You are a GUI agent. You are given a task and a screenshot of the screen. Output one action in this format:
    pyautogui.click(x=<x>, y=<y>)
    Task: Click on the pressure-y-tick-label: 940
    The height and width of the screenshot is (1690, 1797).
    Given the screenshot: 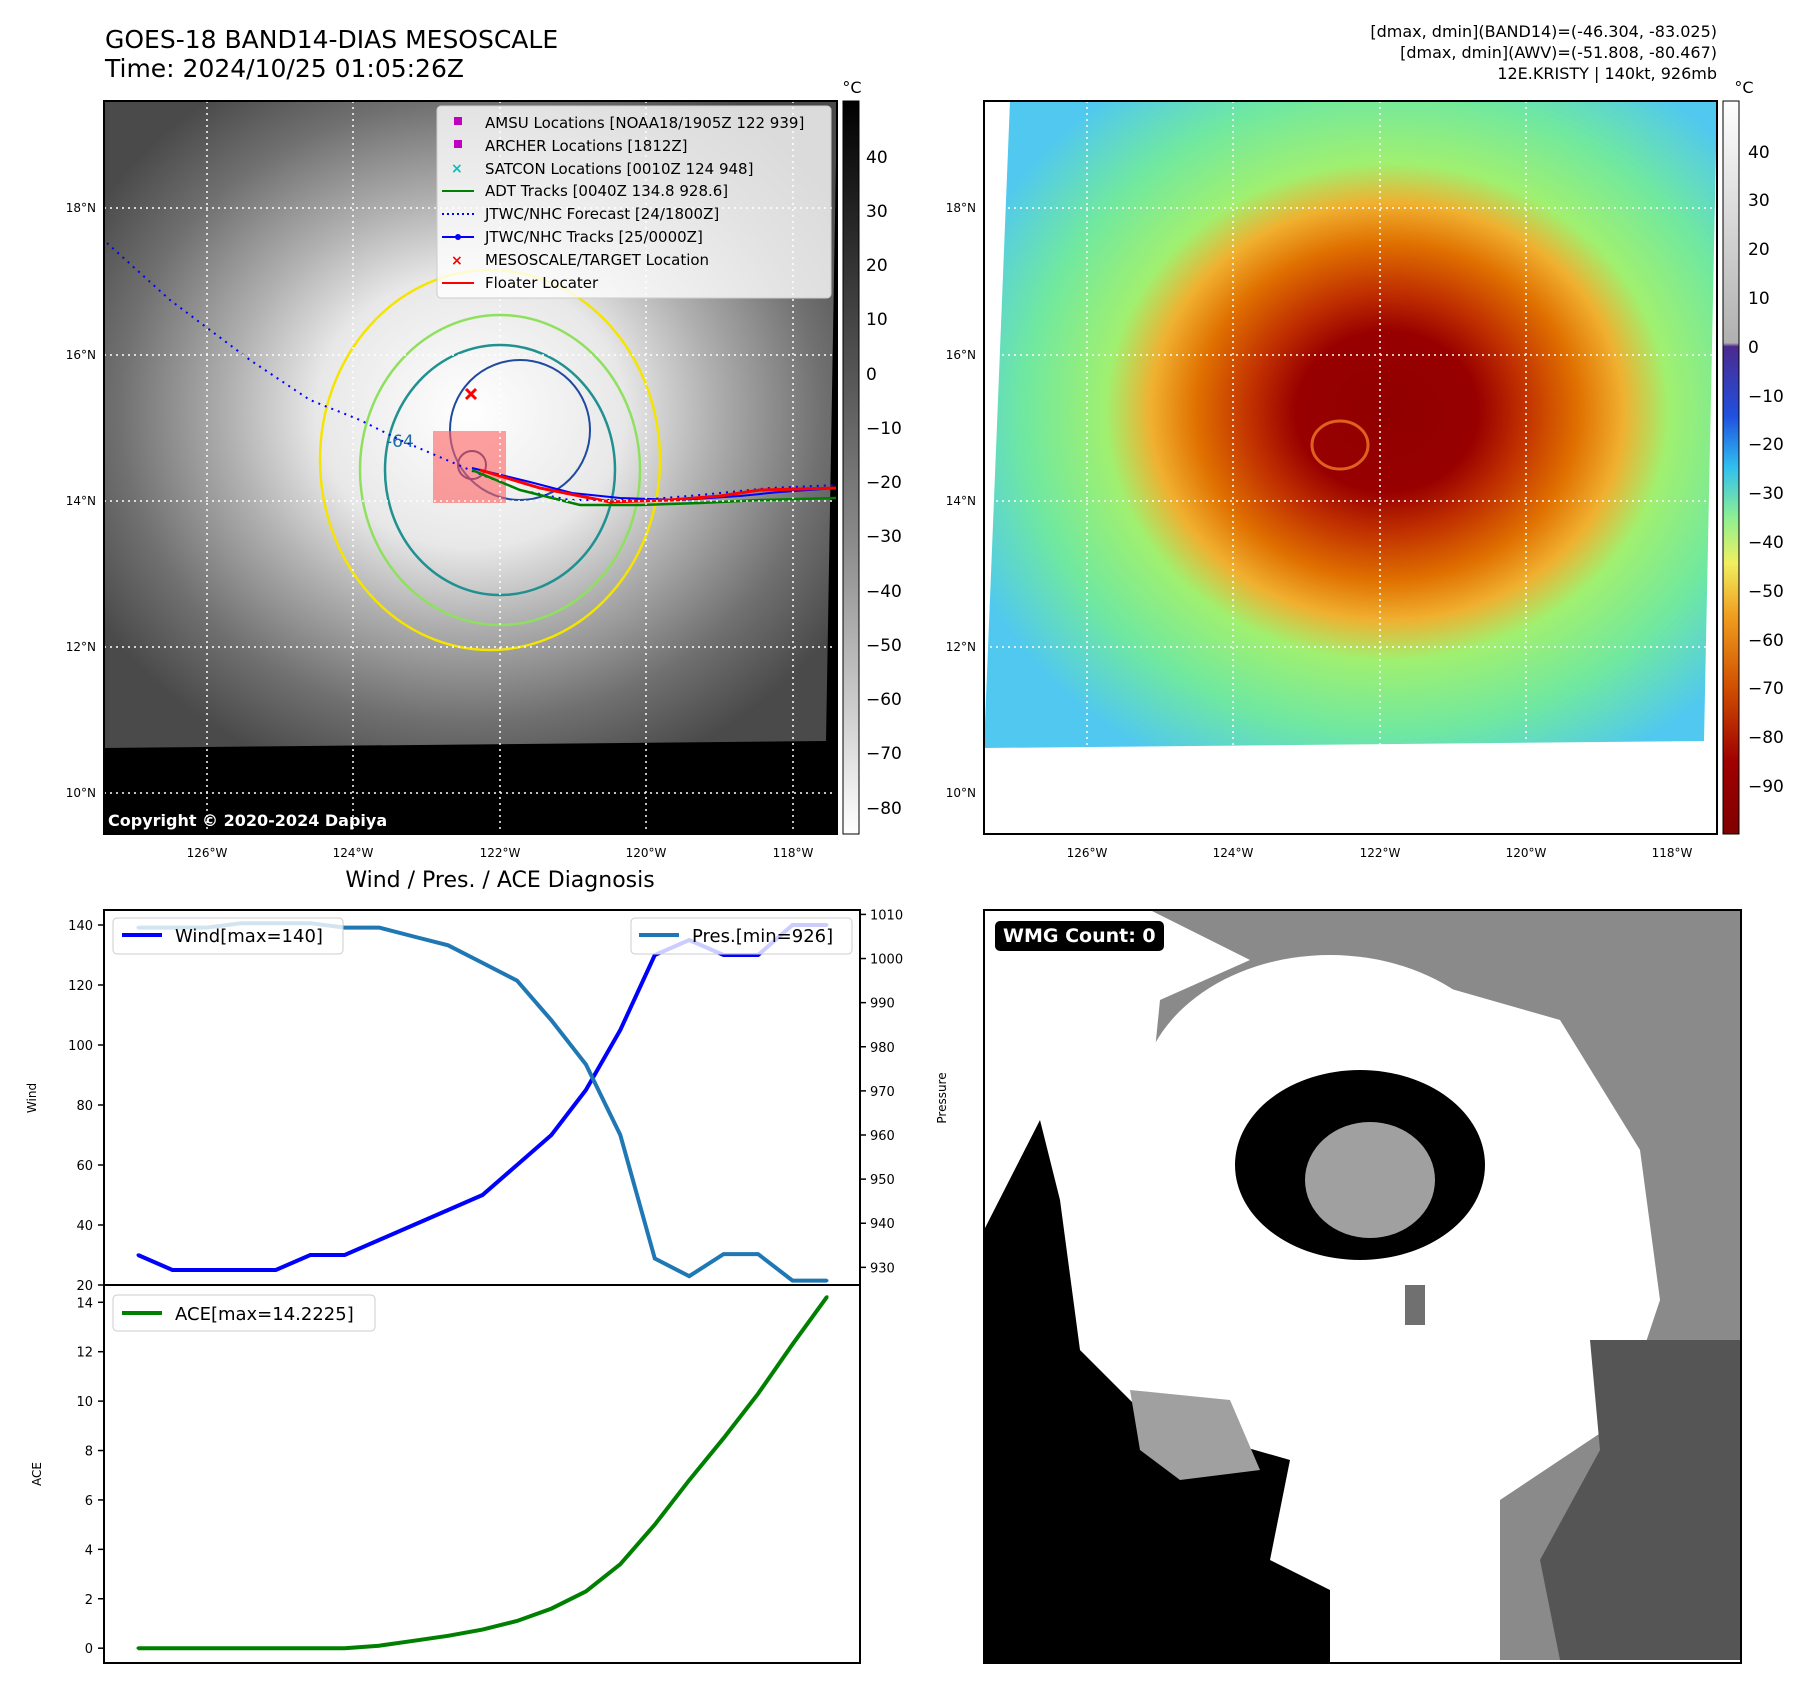 What is the action you would take?
    pyautogui.click(x=882, y=1224)
    